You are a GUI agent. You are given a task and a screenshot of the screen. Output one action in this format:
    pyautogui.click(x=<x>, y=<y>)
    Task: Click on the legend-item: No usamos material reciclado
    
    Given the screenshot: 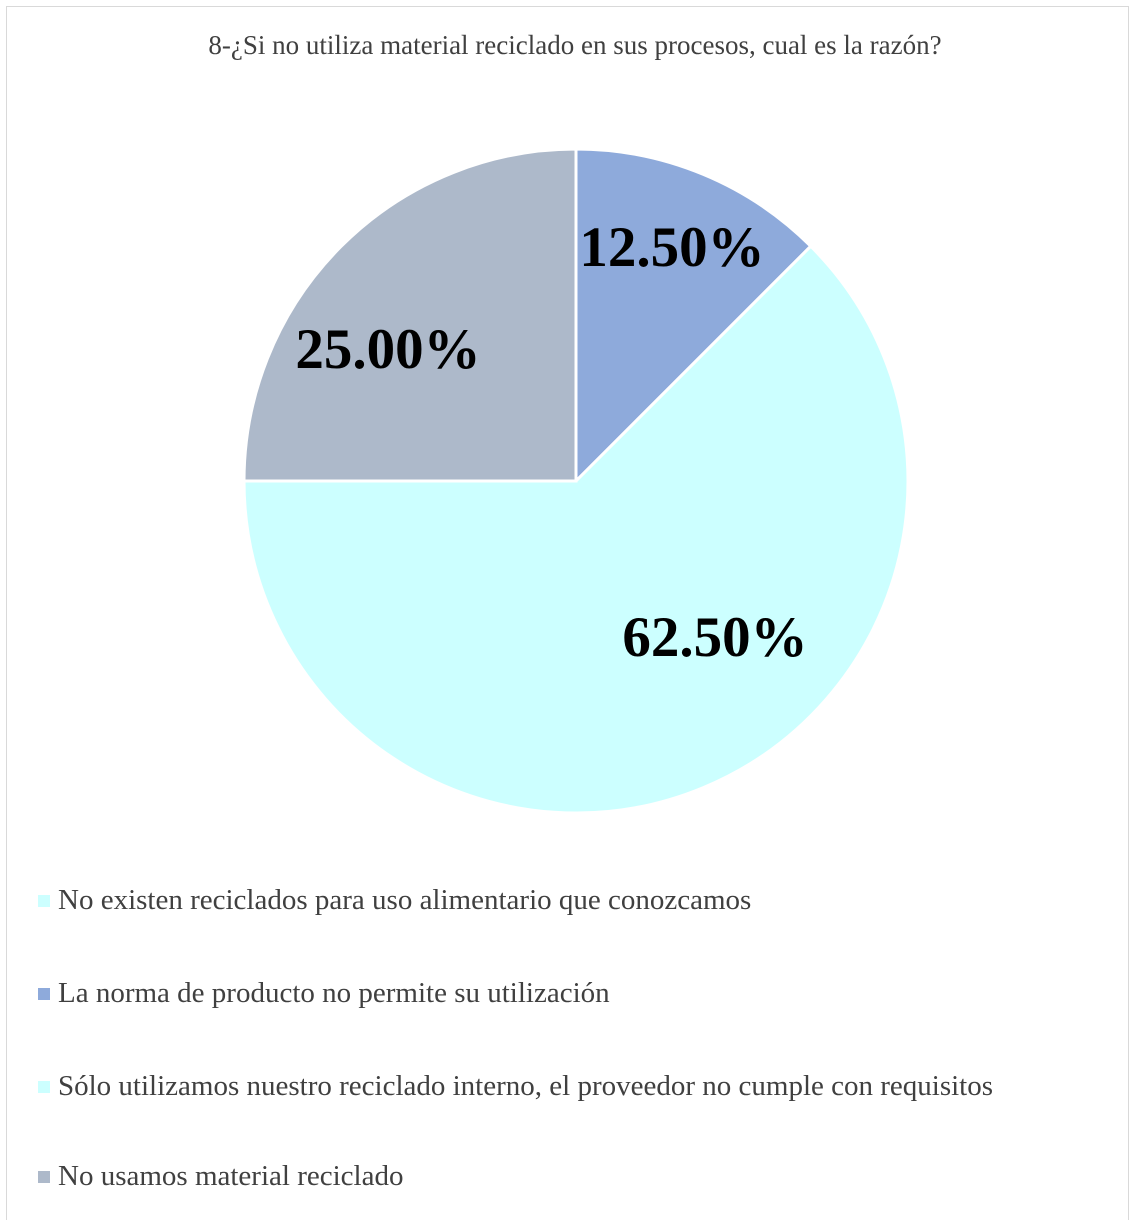 What is the action you would take?
    pyautogui.click(x=220, y=1176)
    